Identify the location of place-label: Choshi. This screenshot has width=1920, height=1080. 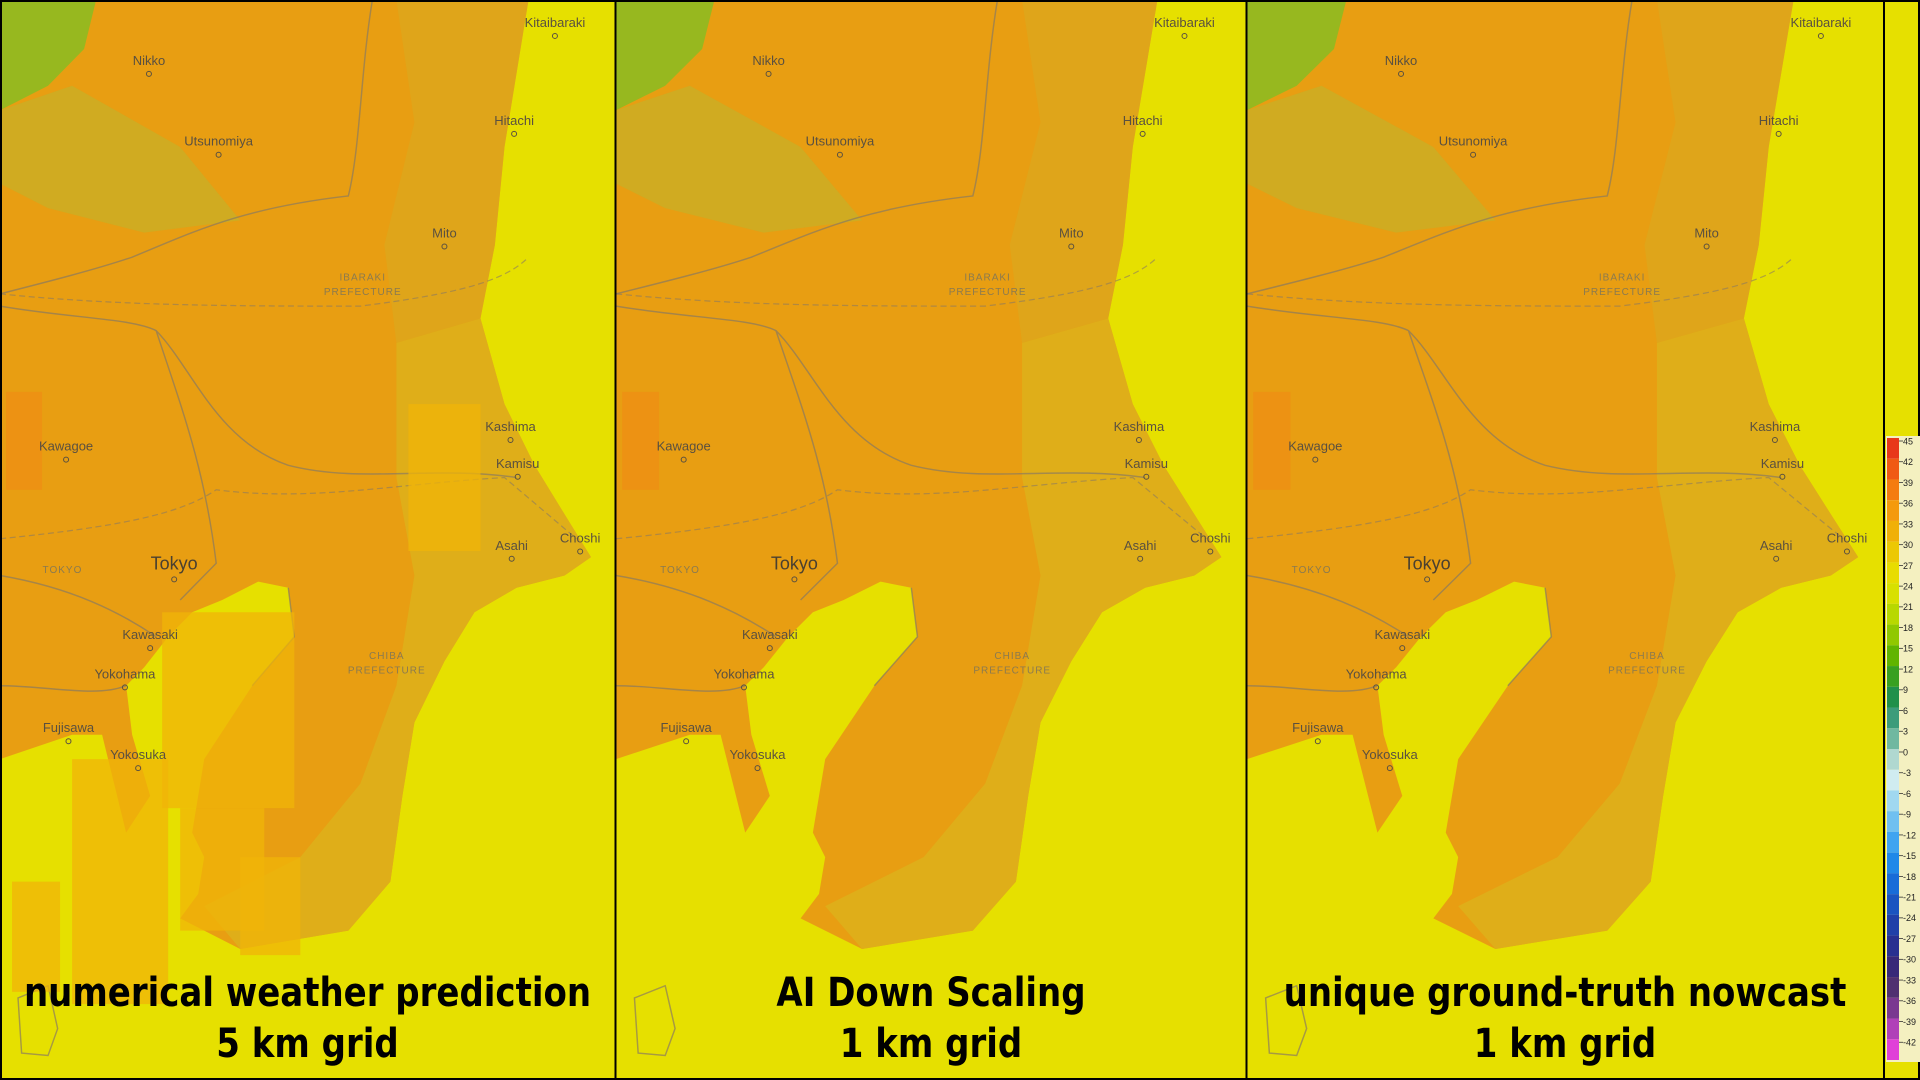
(1210, 537).